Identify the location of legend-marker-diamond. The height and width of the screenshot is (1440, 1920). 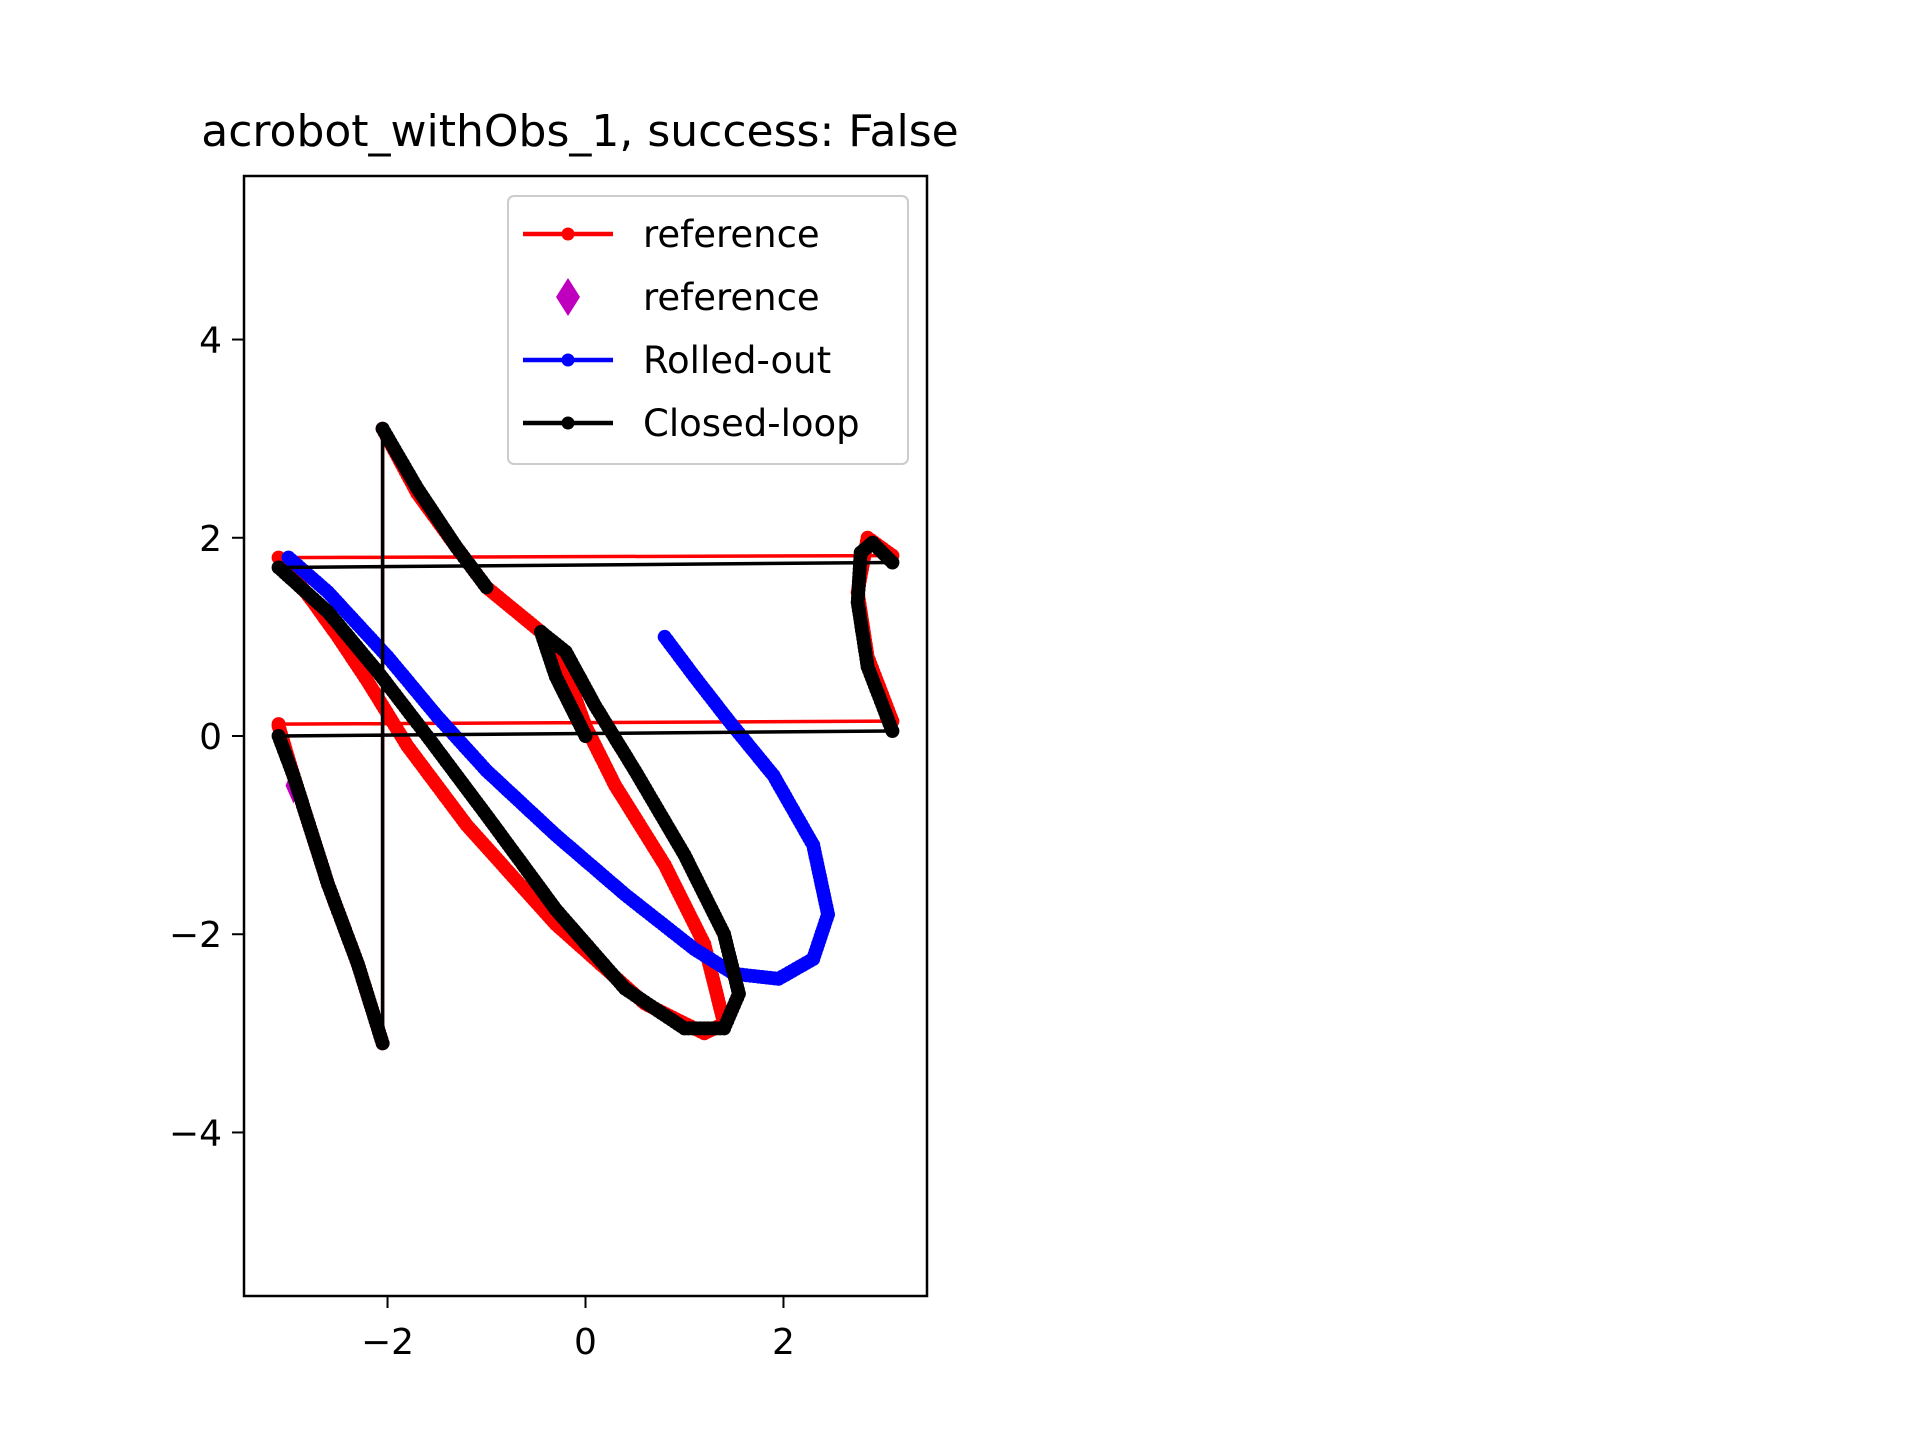
(568, 297).